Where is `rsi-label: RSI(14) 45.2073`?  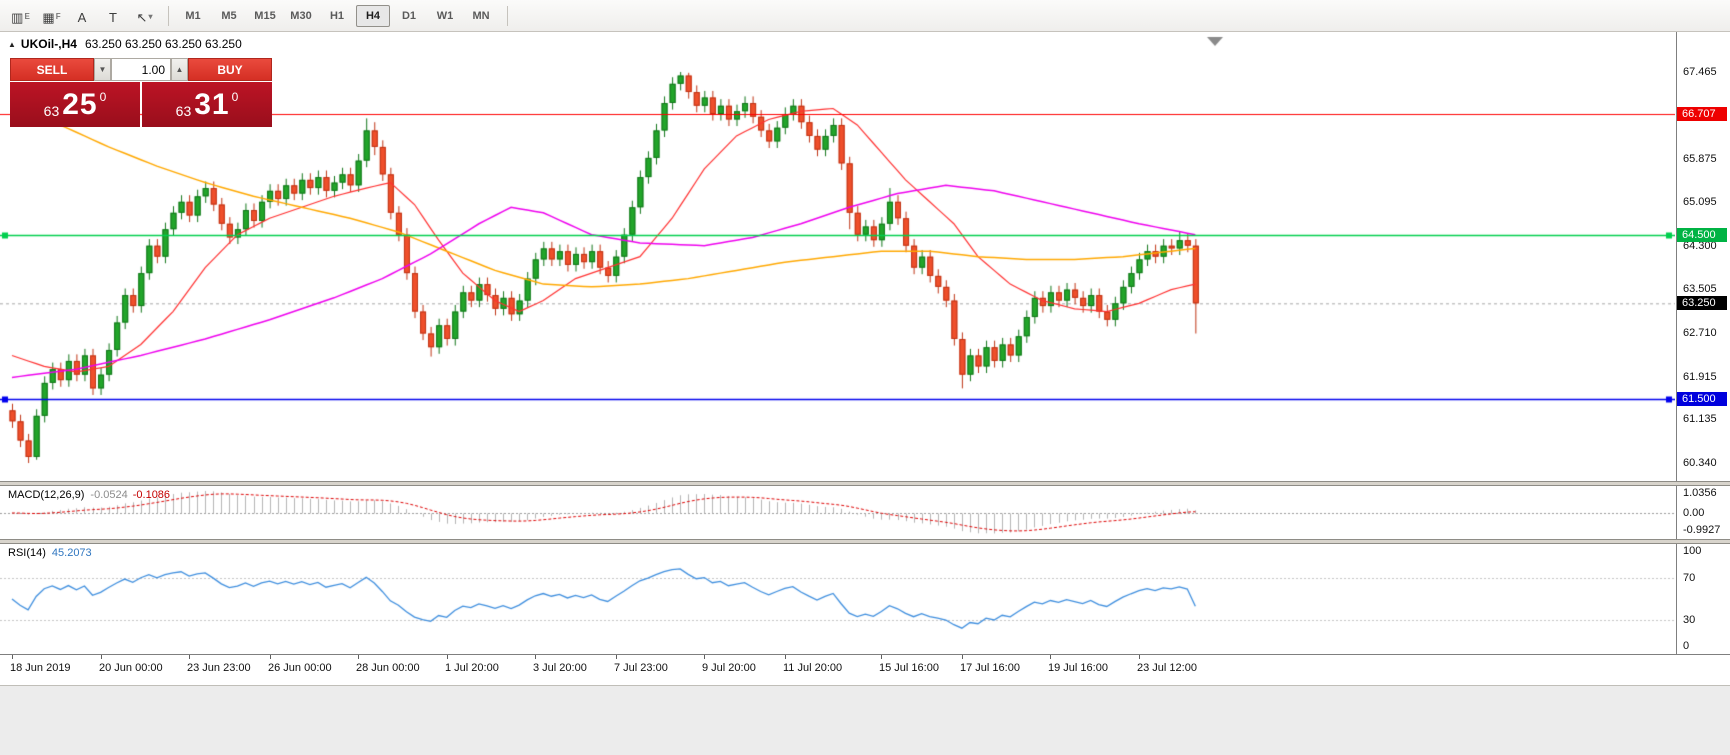 rsi-label: RSI(14) 45.2073 is located at coordinates (50, 553).